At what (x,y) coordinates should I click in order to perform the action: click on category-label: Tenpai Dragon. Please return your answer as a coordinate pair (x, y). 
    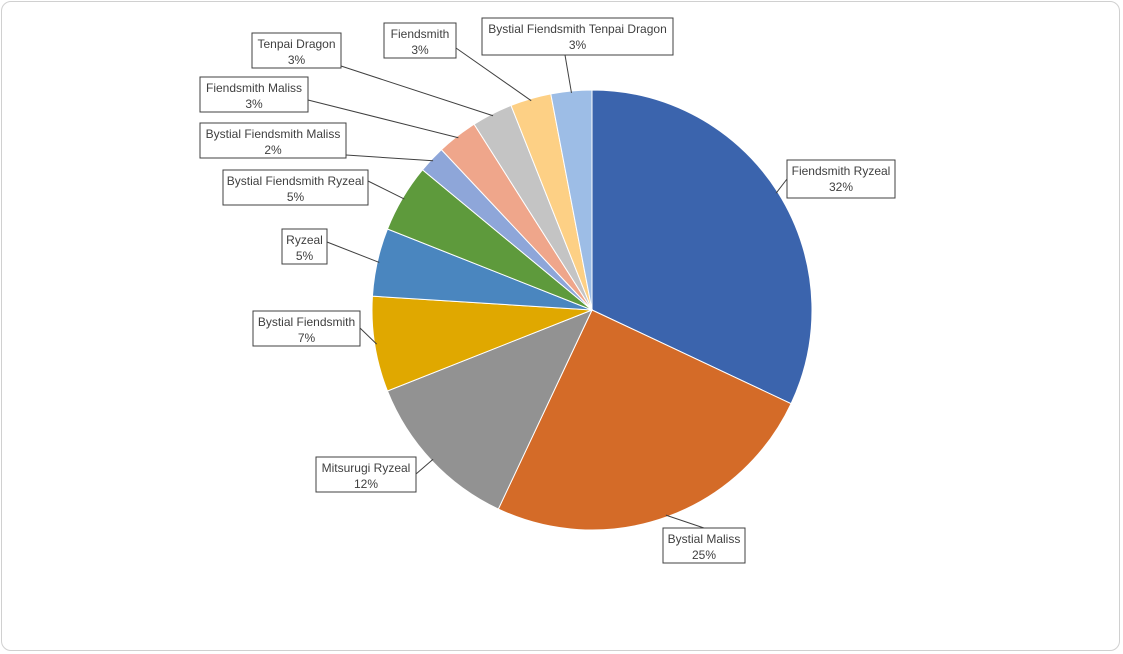
    Looking at the image, I should click on (296, 44).